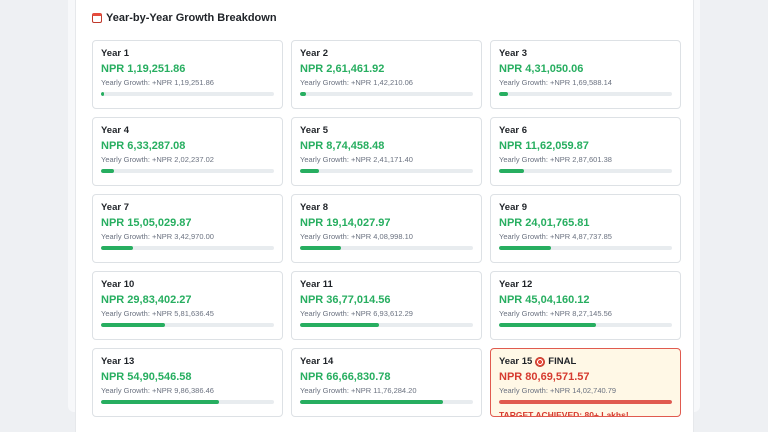  Describe the element at coordinates (555, 82) in the screenshot. I see `yearly-growth: Yearly Growth: +NPR 1,69,588.14` at that location.